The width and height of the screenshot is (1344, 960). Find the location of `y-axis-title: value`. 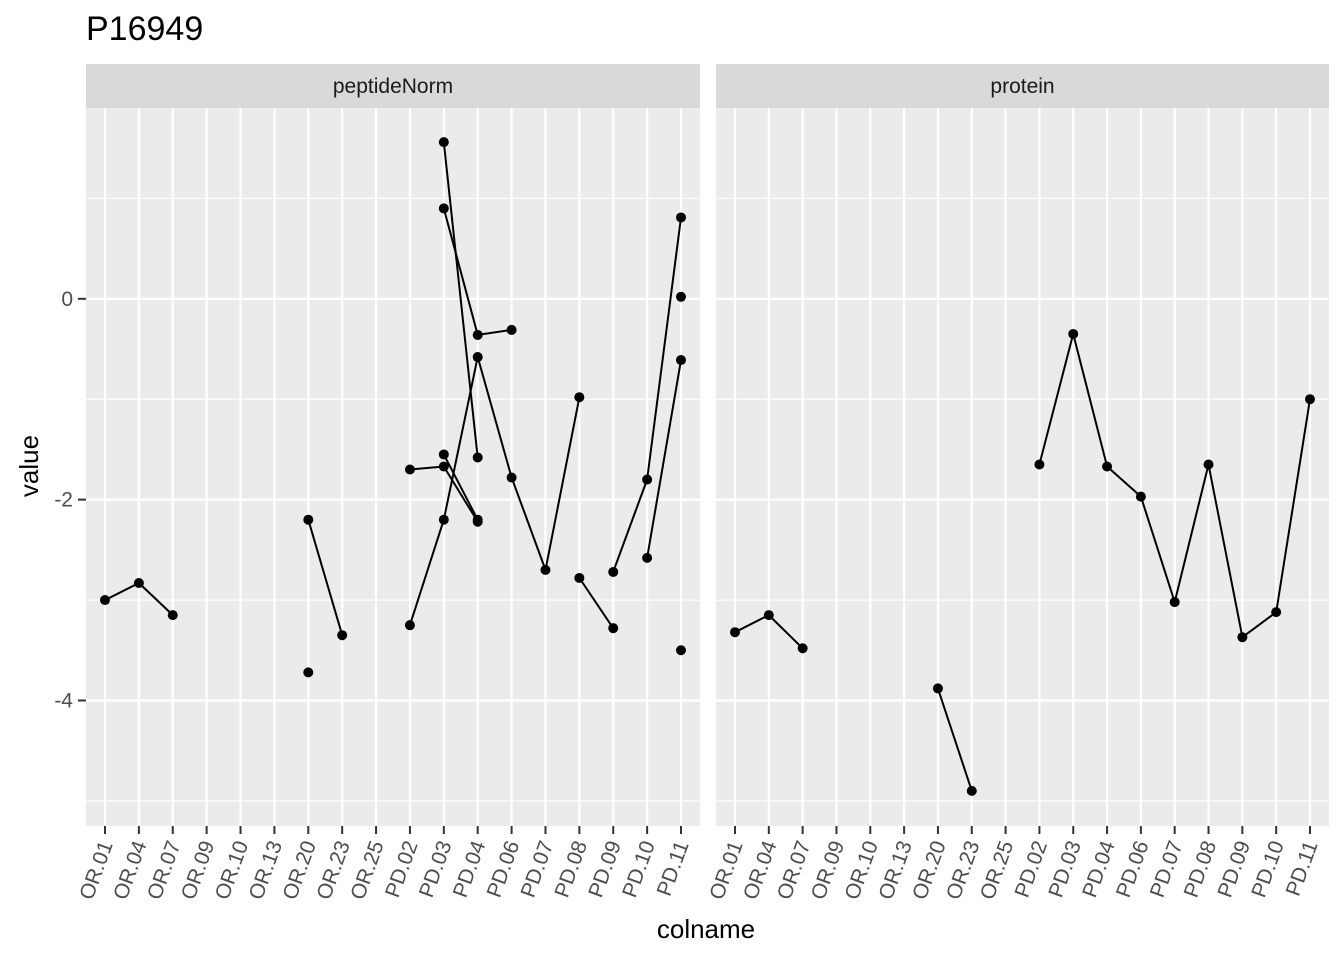

y-axis-title: value is located at coordinates (29, 466).